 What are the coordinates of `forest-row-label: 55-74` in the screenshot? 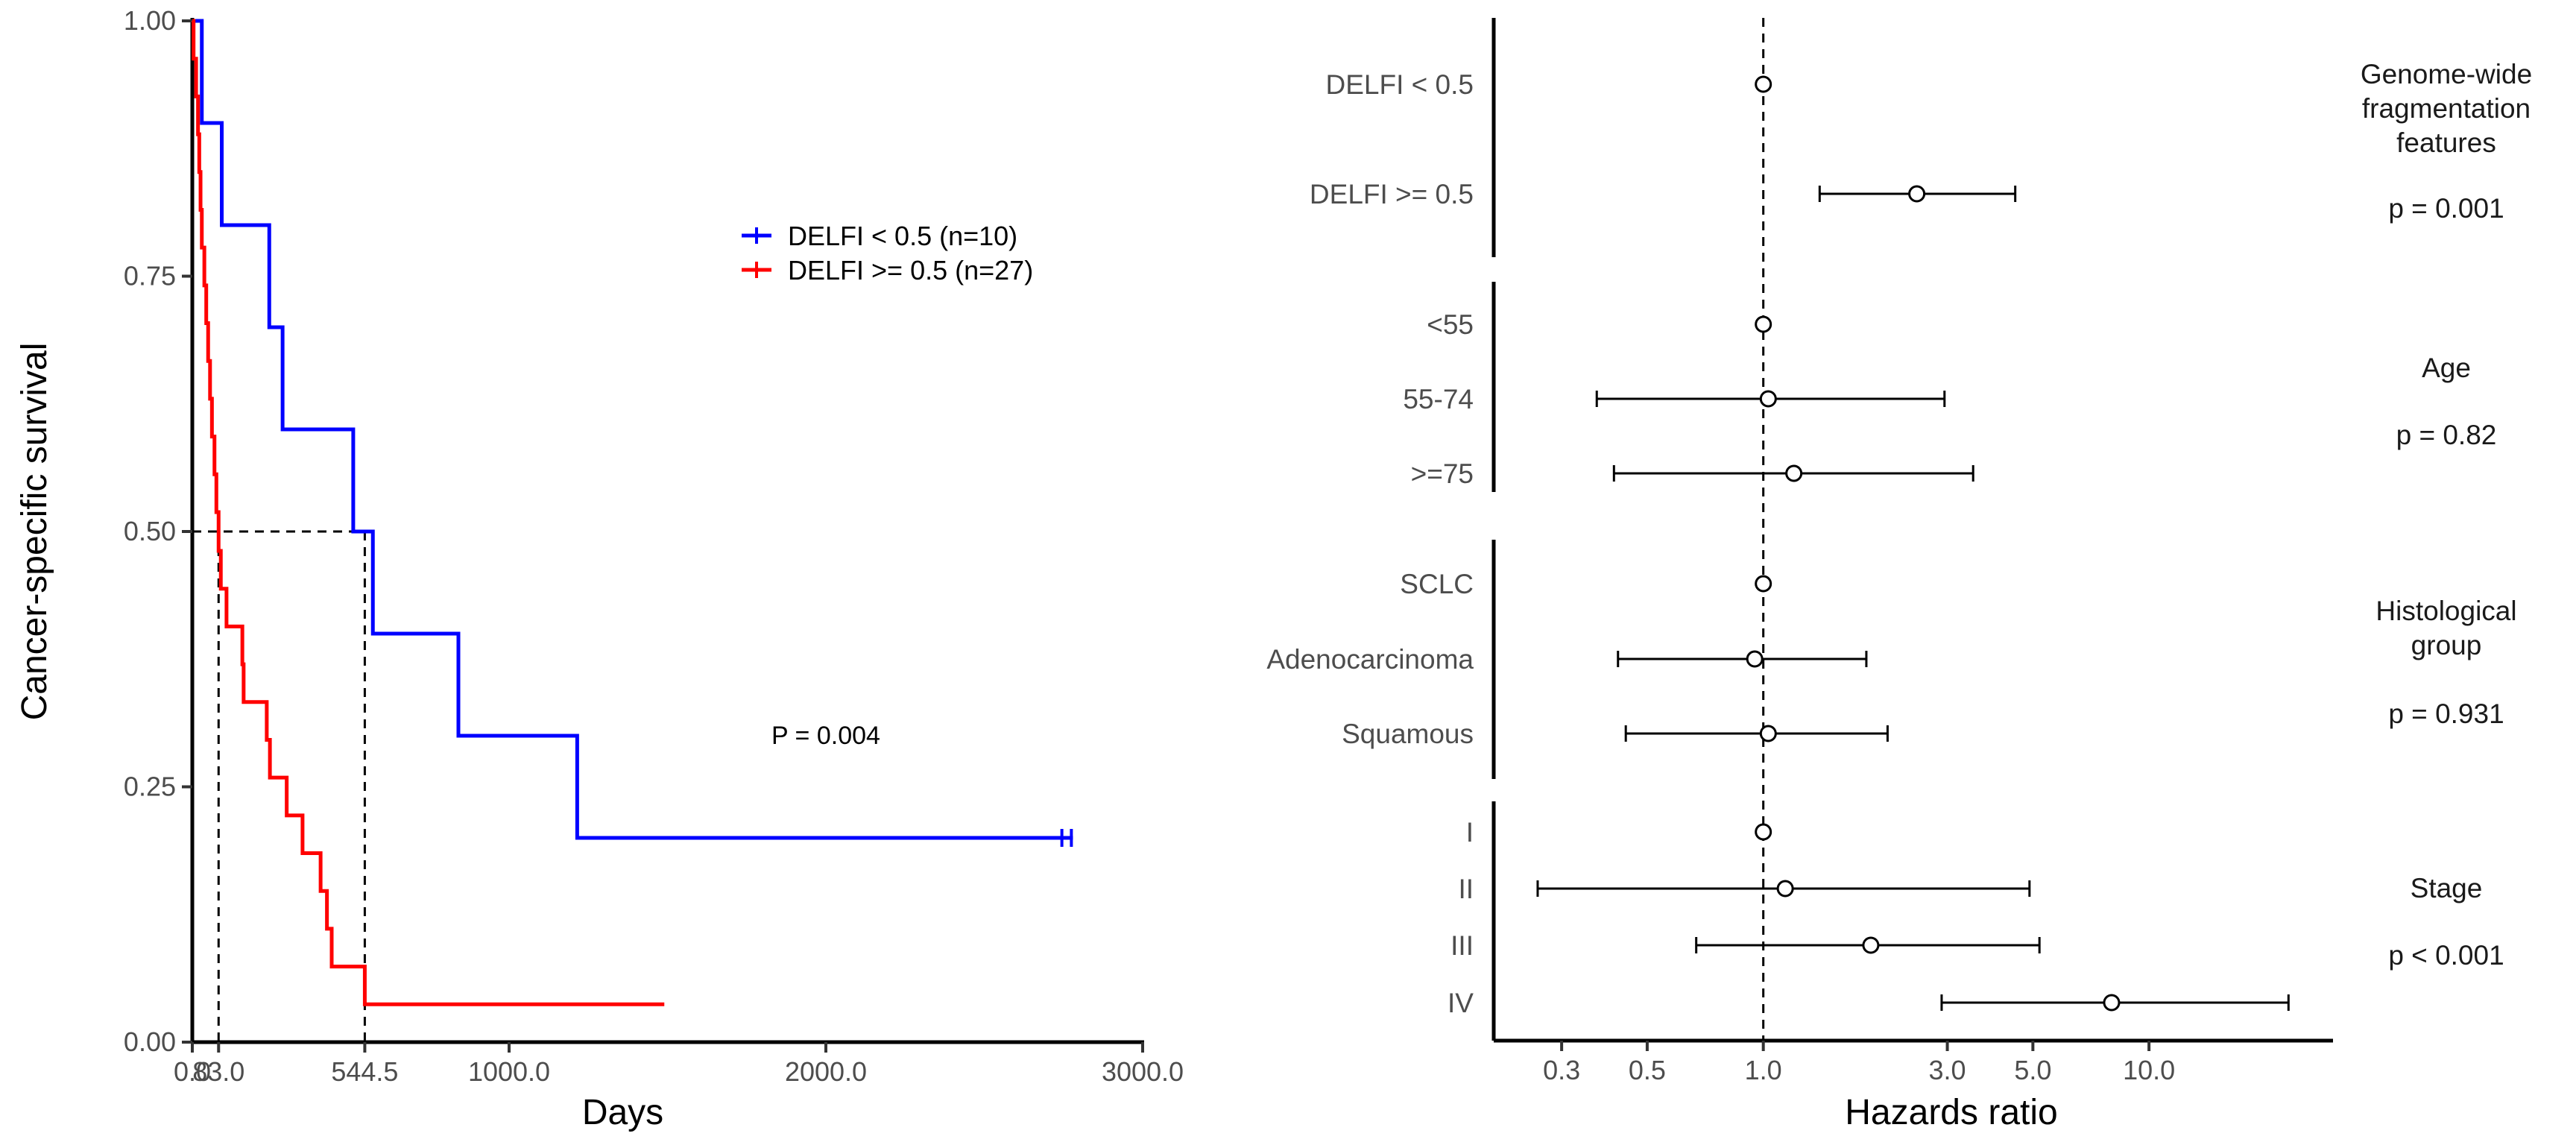 It's located at (1438, 399).